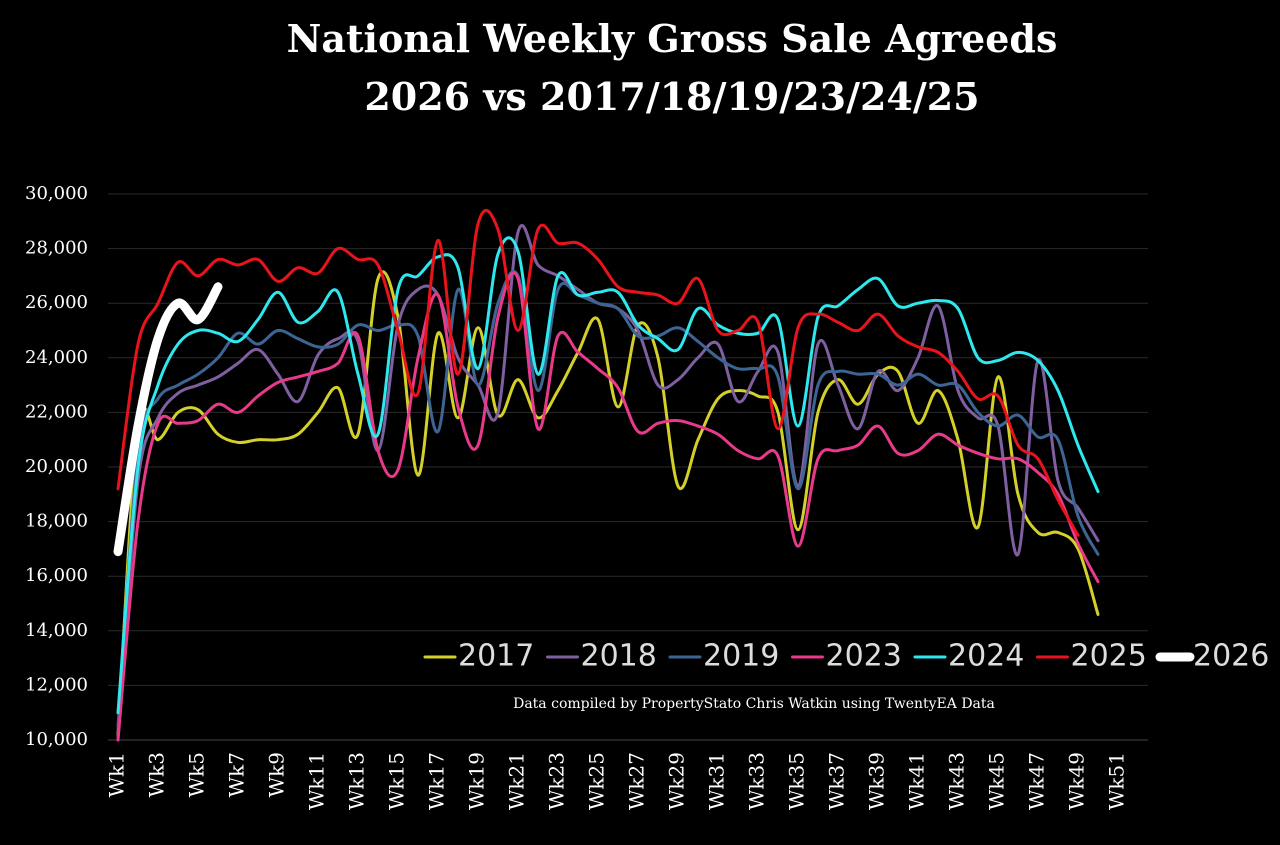 This screenshot has height=845, width=1280. What do you see at coordinates (997, 781) in the screenshot?
I see `x-tick-label: Wk45` at bounding box center [997, 781].